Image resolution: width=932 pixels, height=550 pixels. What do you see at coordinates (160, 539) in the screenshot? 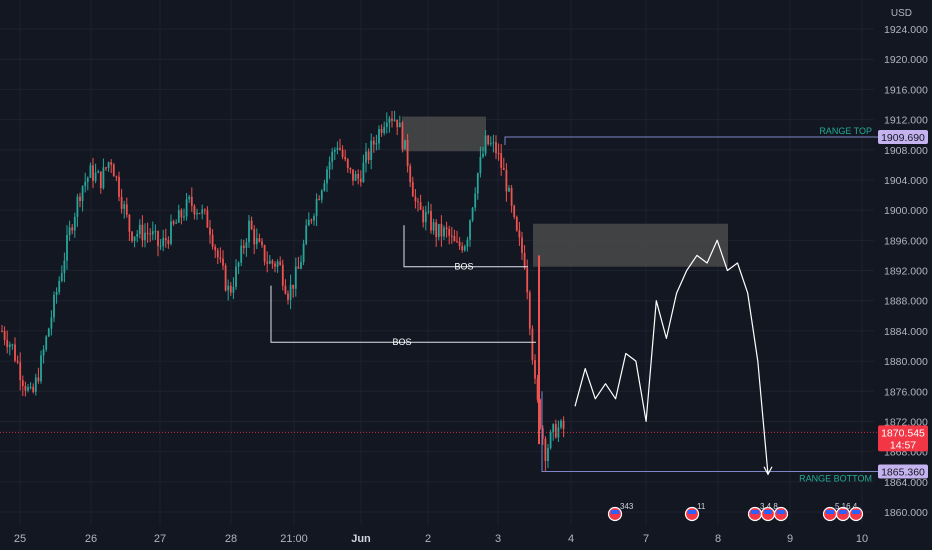
I see `time-tick-label: 27` at bounding box center [160, 539].